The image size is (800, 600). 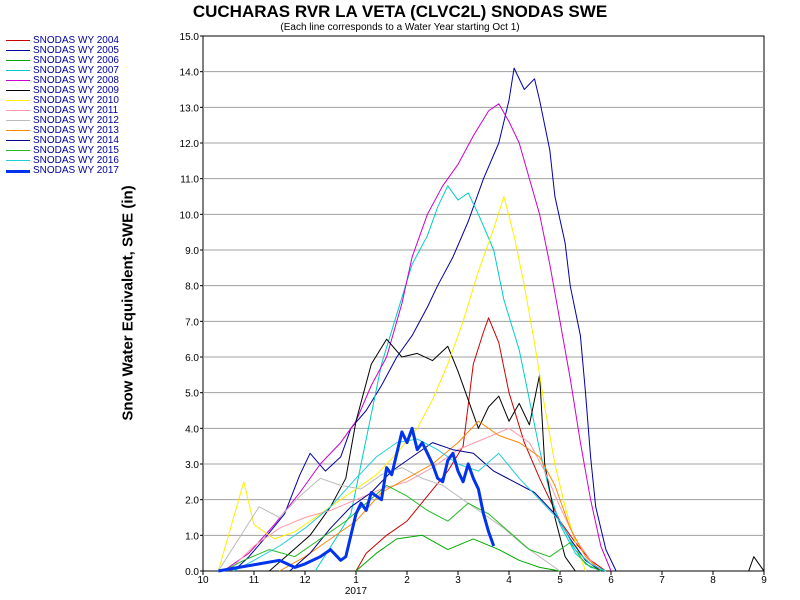 I want to click on legend-item: SNODAS WY 2013, so click(x=71, y=130).